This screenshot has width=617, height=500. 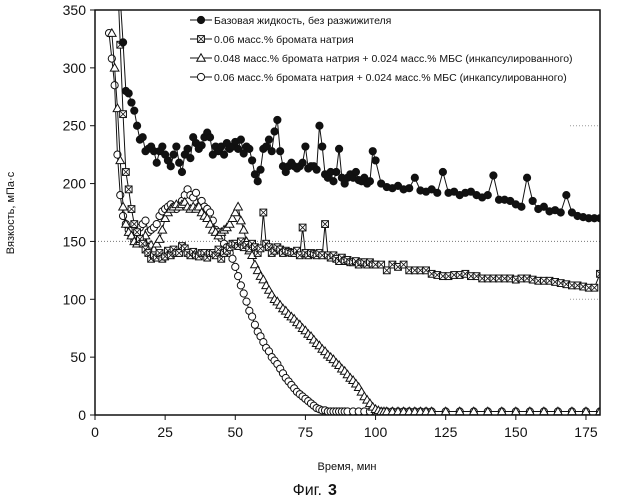 What do you see at coordinates (344, 427) in the screenshot?
I see `x-axis-ticks: 0255075100125150175` at bounding box center [344, 427].